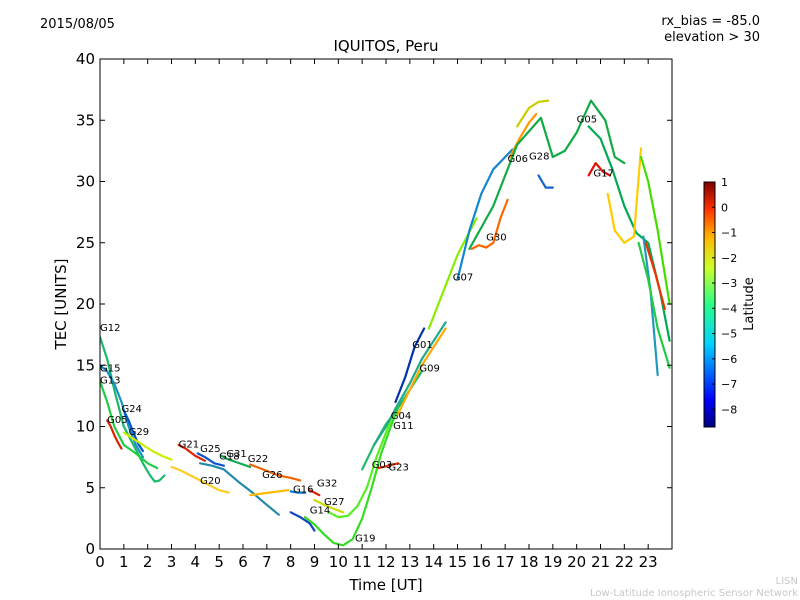  Describe the element at coordinates (314, 493) in the screenshot. I see `series-line-g32` at that location.